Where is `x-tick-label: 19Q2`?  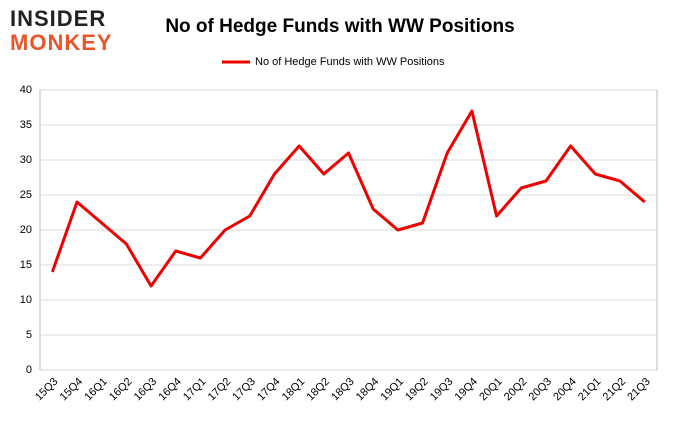
x-tick-label: 19Q2 is located at coordinates (417, 390).